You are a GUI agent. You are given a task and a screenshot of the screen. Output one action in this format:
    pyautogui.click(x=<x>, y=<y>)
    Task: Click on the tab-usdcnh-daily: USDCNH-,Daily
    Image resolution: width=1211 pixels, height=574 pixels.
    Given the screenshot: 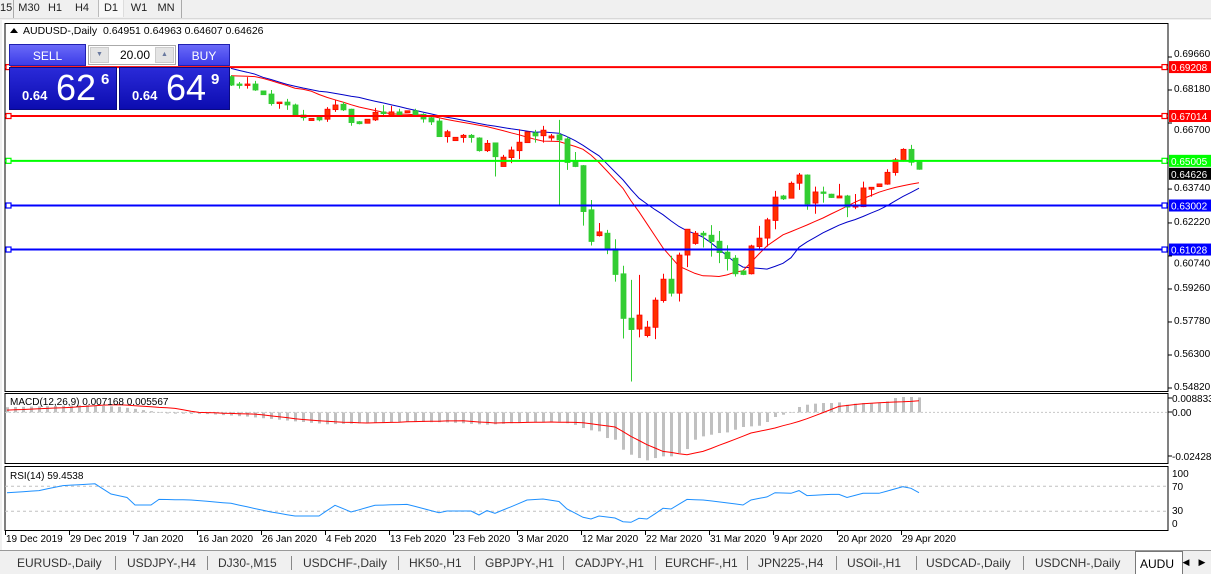 What is the action you would take?
    pyautogui.click(x=1078, y=563)
    